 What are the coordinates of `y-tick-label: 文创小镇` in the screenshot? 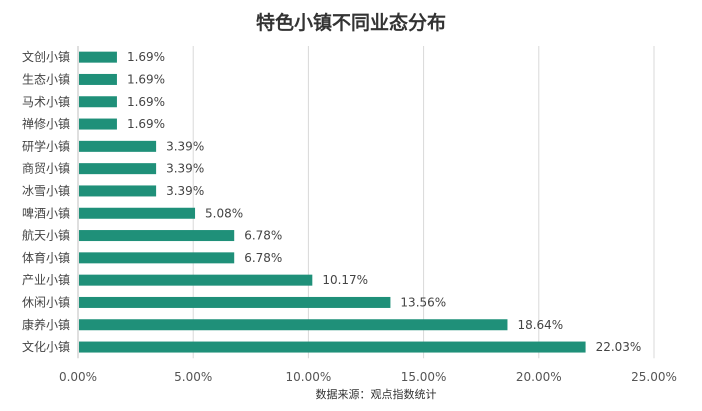 It's located at (46, 56).